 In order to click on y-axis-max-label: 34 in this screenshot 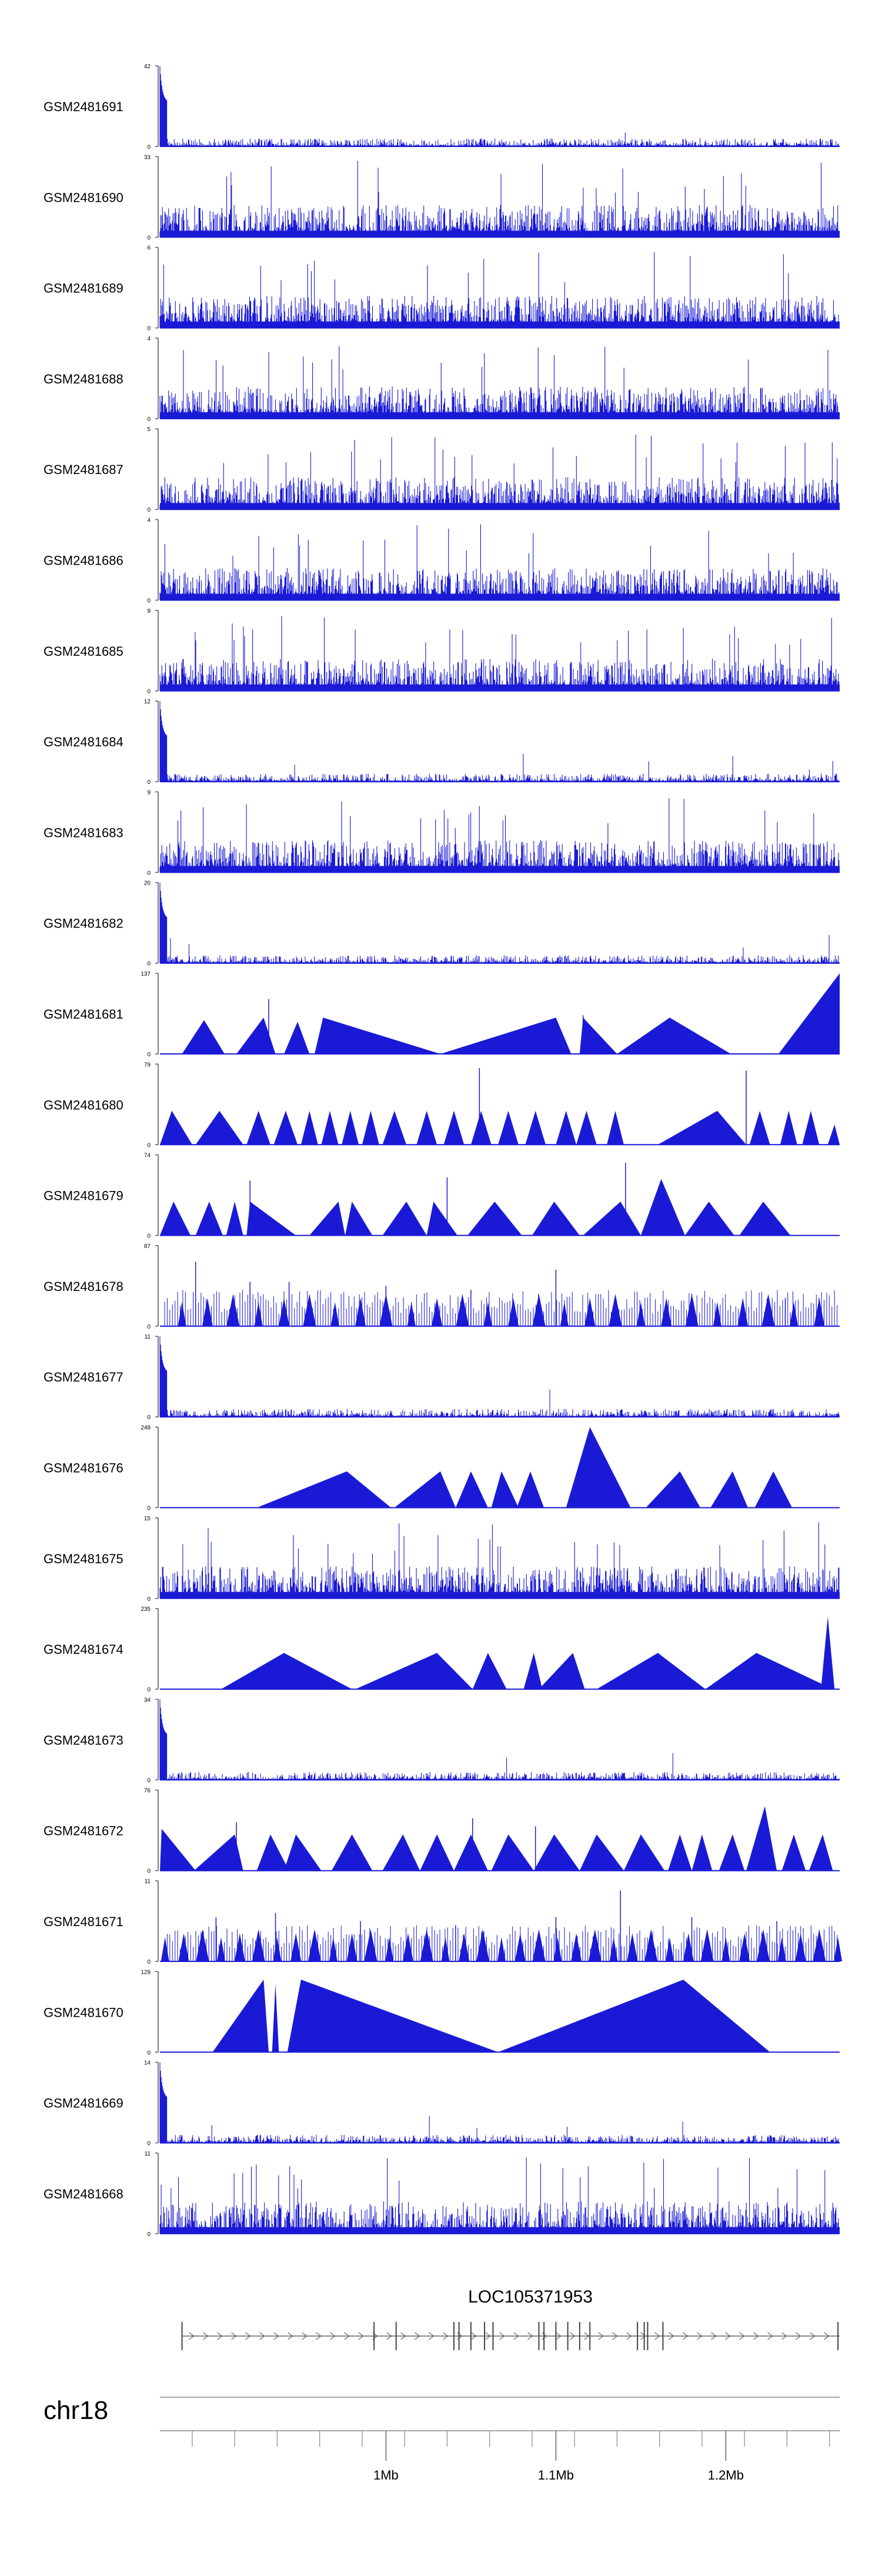, I will do `click(147, 1700)`.